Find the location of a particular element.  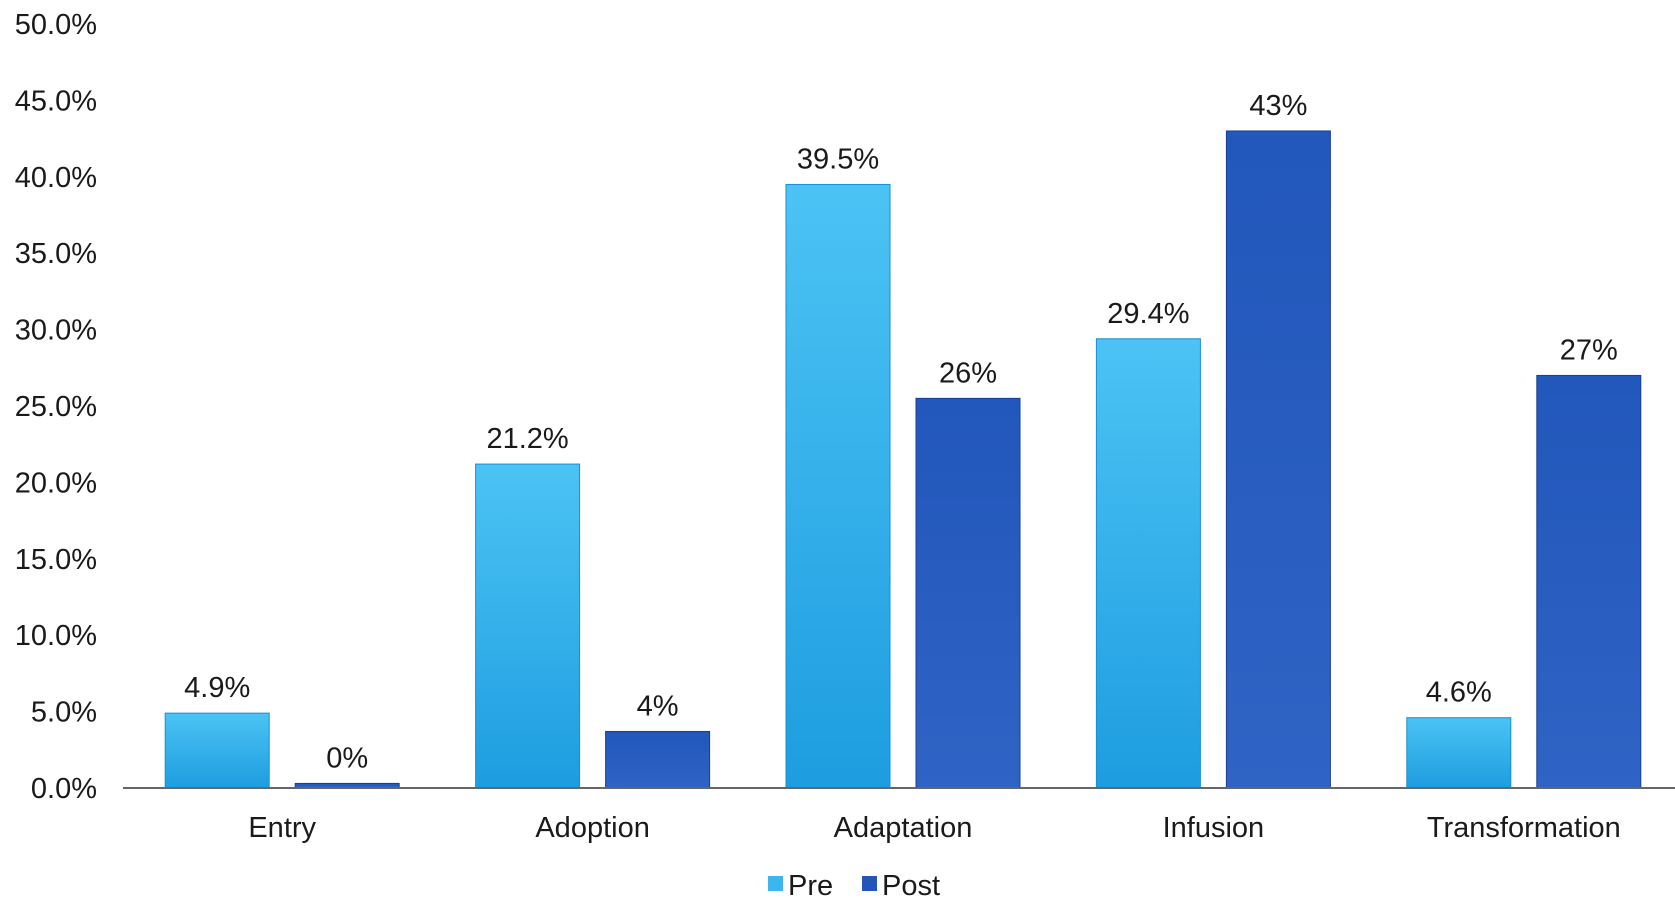

legend-label-pre: Pre is located at coordinates (810, 884).